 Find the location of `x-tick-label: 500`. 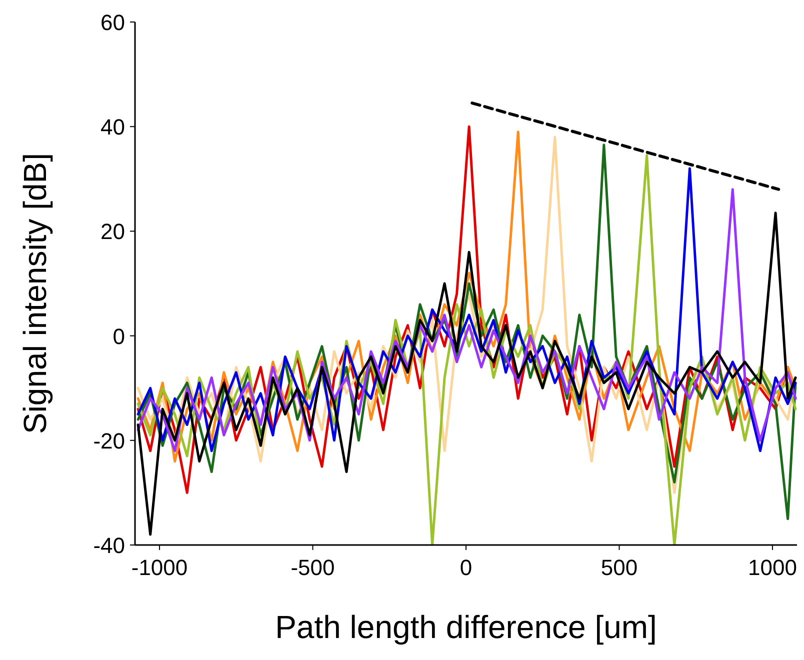

x-tick-label: 500 is located at coordinates (619, 567).